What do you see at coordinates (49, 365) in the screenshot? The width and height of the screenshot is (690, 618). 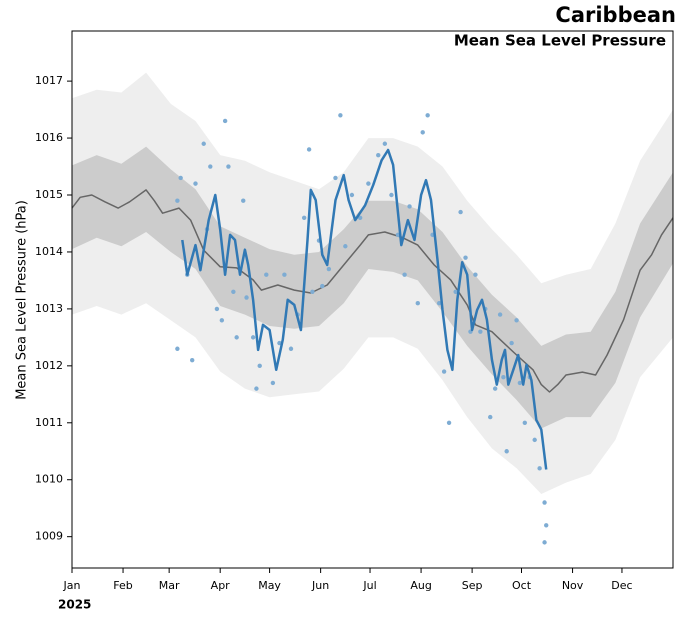 I see `y-tick-label: 1012` at bounding box center [49, 365].